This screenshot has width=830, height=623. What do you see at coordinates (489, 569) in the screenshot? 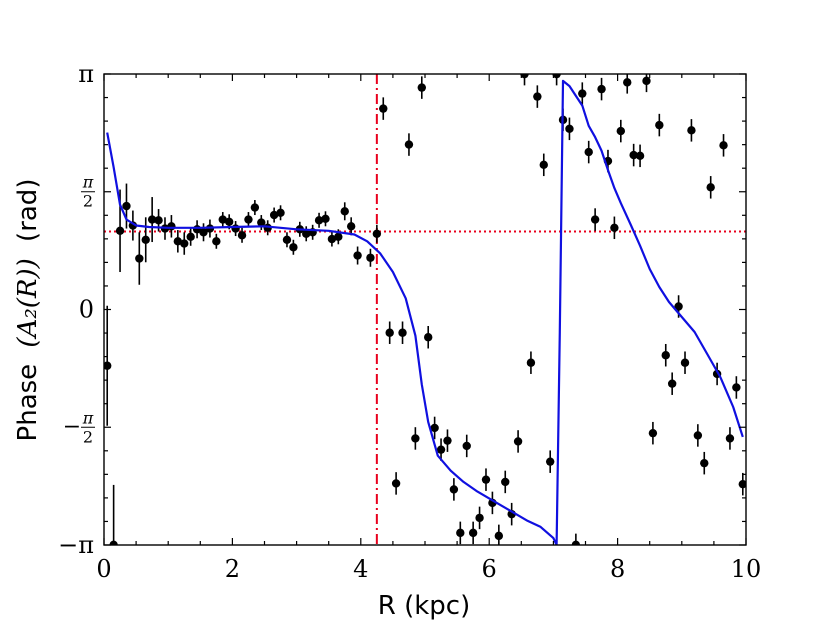
I see `x-tick-label: 6` at bounding box center [489, 569].